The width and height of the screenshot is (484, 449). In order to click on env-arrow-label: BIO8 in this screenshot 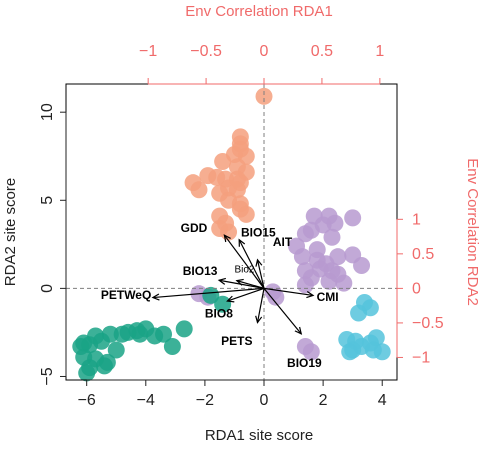, I will do `click(219, 313)`.